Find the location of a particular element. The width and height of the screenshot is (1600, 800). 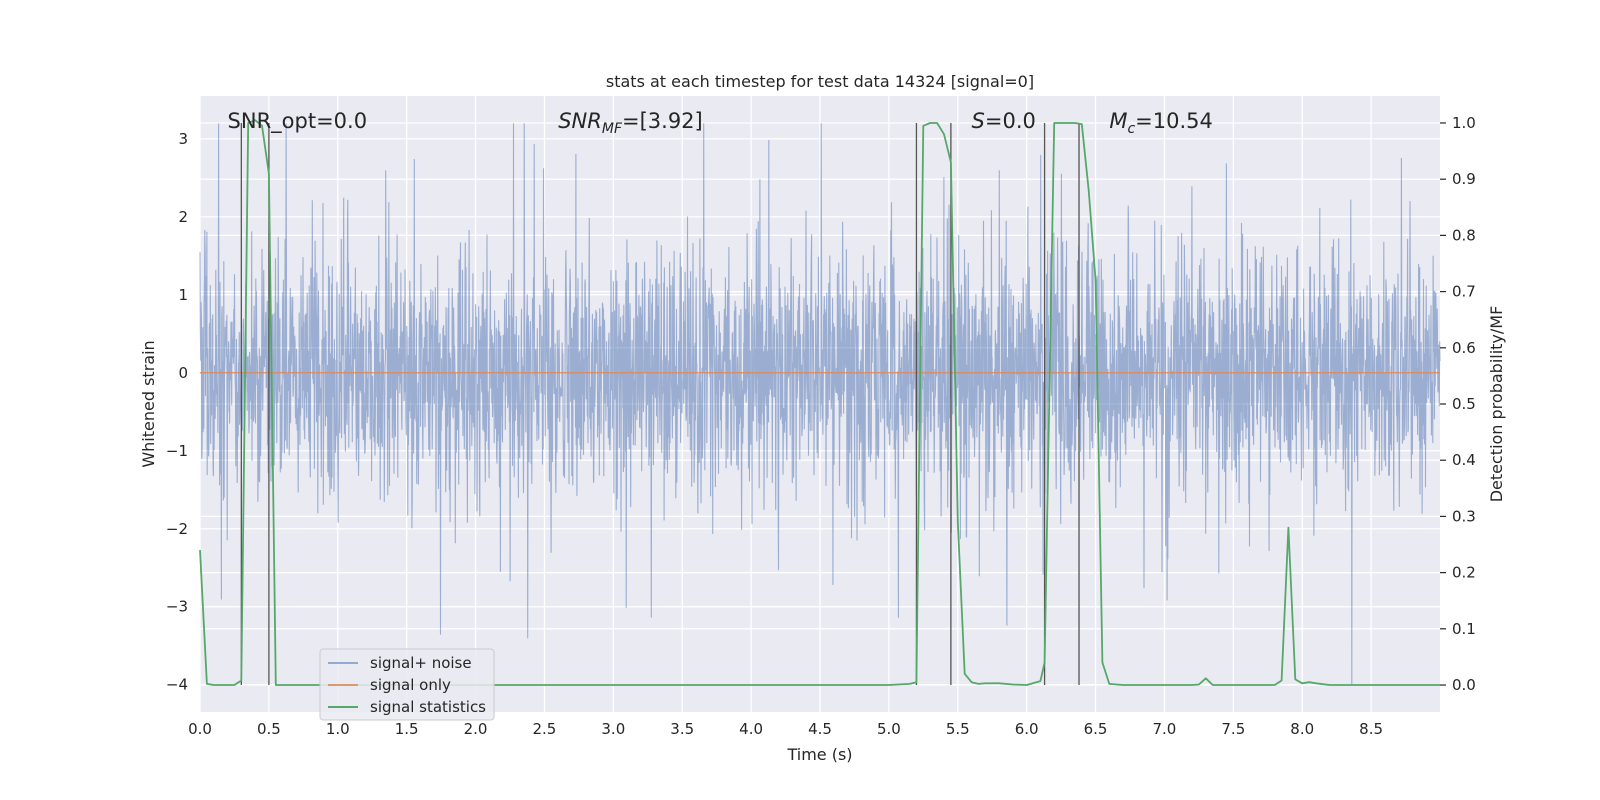

x-axis-label: Time (s) is located at coordinates (819, 754).